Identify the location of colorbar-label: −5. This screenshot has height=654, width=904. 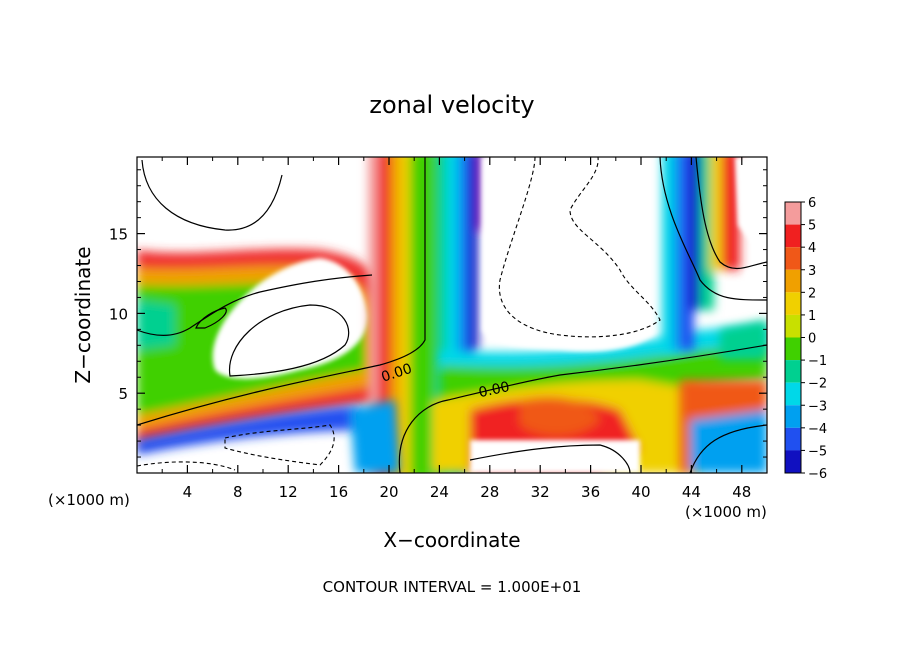
(817, 451).